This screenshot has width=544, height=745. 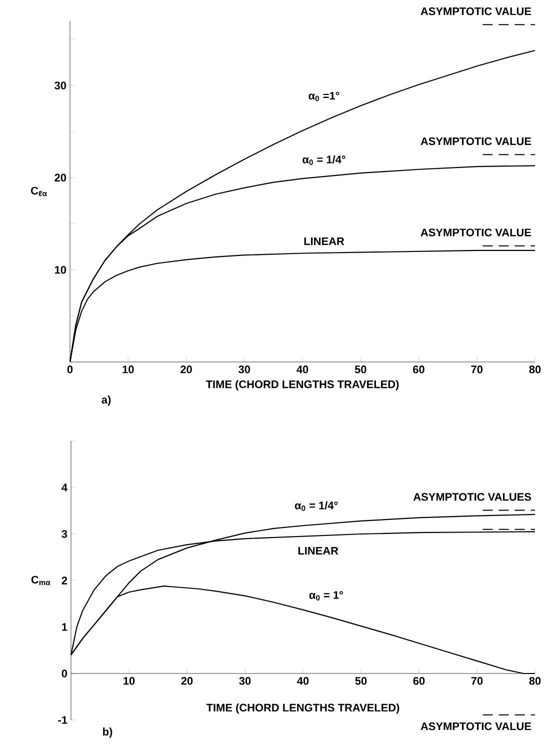 I want to click on y-tick-label: 20, so click(x=60, y=178).